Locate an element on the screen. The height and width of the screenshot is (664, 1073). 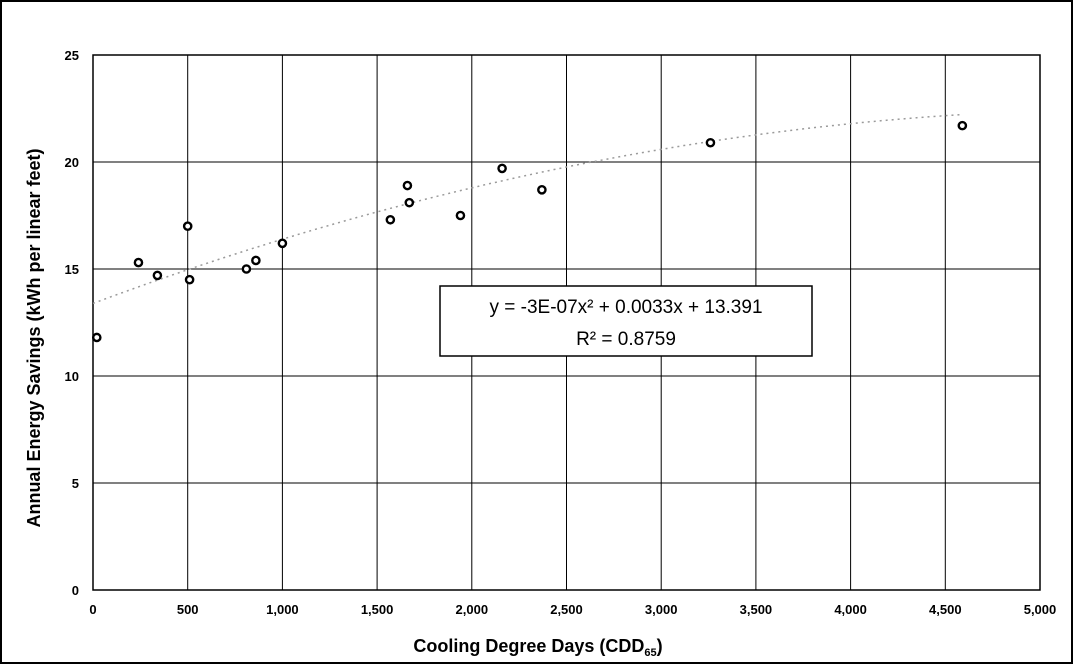
x-tick-label: 3,500 is located at coordinates (756, 609).